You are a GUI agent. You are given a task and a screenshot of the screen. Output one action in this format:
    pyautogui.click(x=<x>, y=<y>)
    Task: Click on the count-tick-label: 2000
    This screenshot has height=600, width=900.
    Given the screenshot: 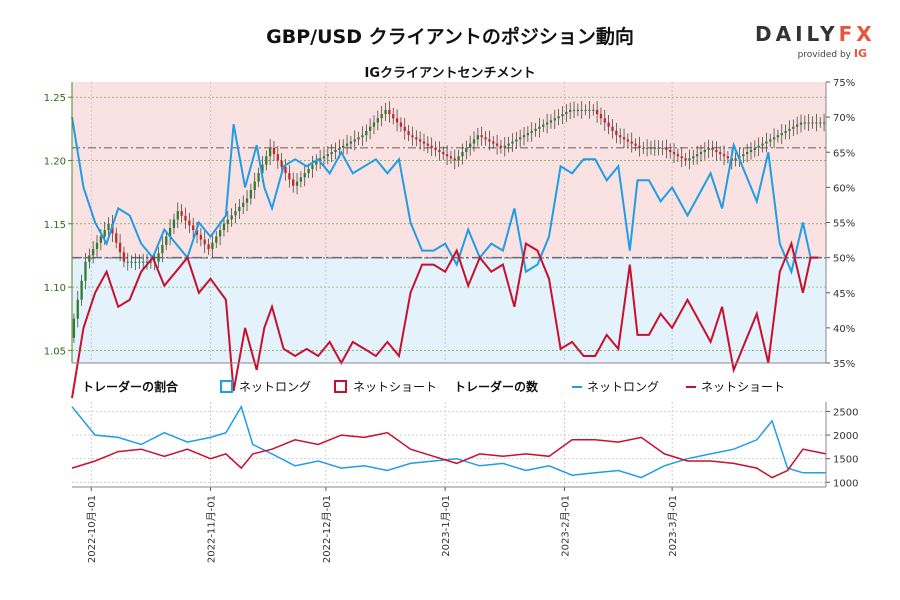 What is the action you would take?
    pyautogui.click(x=845, y=436)
    